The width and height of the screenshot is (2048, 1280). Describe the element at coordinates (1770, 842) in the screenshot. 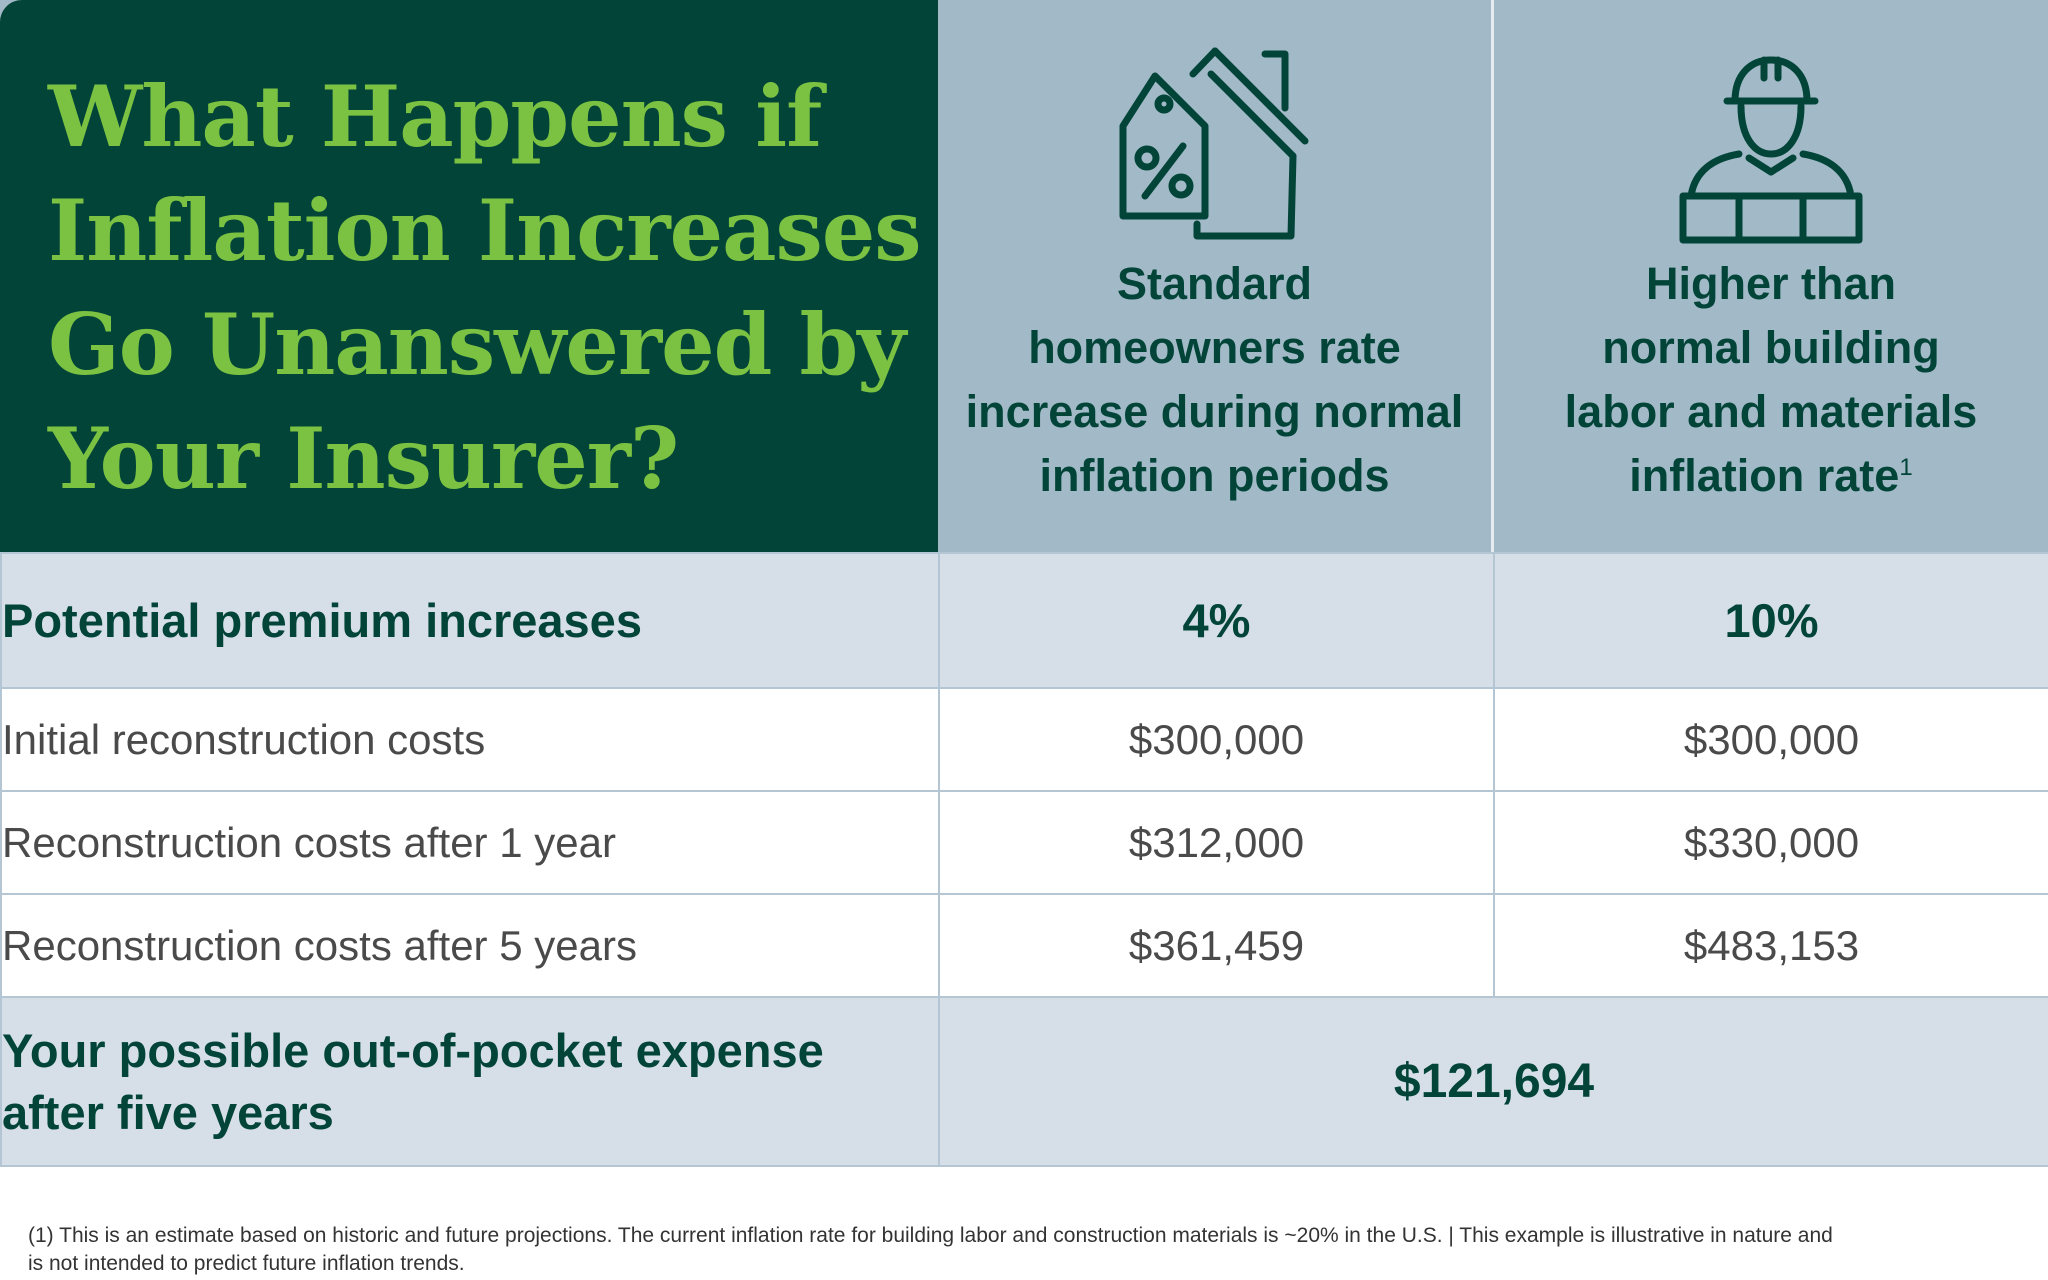

I see `cell-higher-value: $330,000` at that location.